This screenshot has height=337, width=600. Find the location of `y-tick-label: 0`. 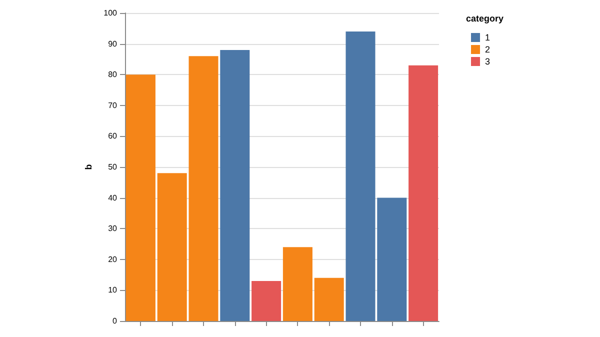

y-tick-label: 0 is located at coordinates (115, 321).